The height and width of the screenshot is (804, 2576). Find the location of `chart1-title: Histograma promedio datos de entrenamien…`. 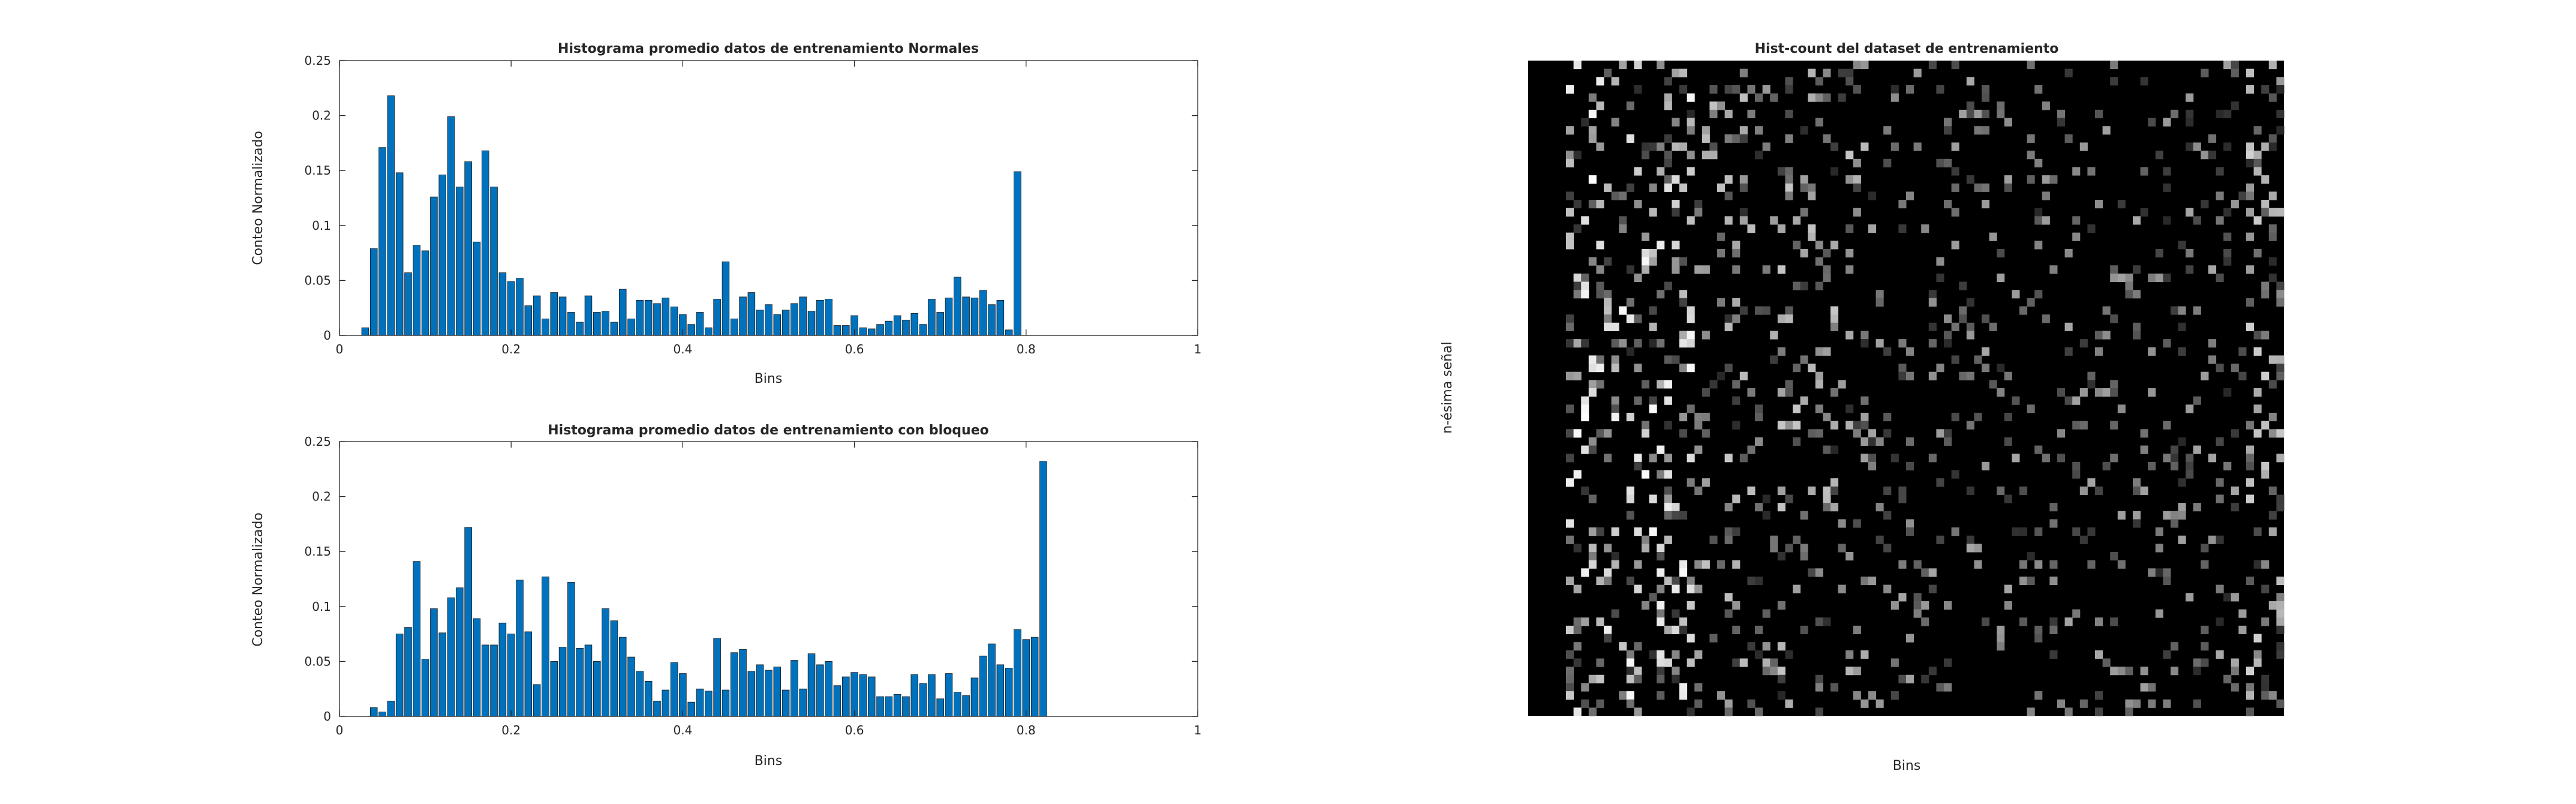

chart1-title: Histograma promedio datos de entrenamien… is located at coordinates (769, 49).